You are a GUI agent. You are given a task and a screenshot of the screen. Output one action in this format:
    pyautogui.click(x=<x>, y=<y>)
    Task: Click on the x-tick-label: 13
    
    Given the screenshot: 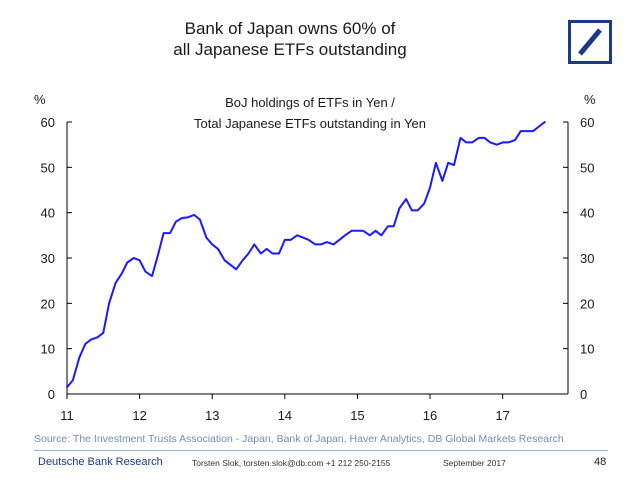 What is the action you would take?
    pyautogui.click(x=212, y=415)
    